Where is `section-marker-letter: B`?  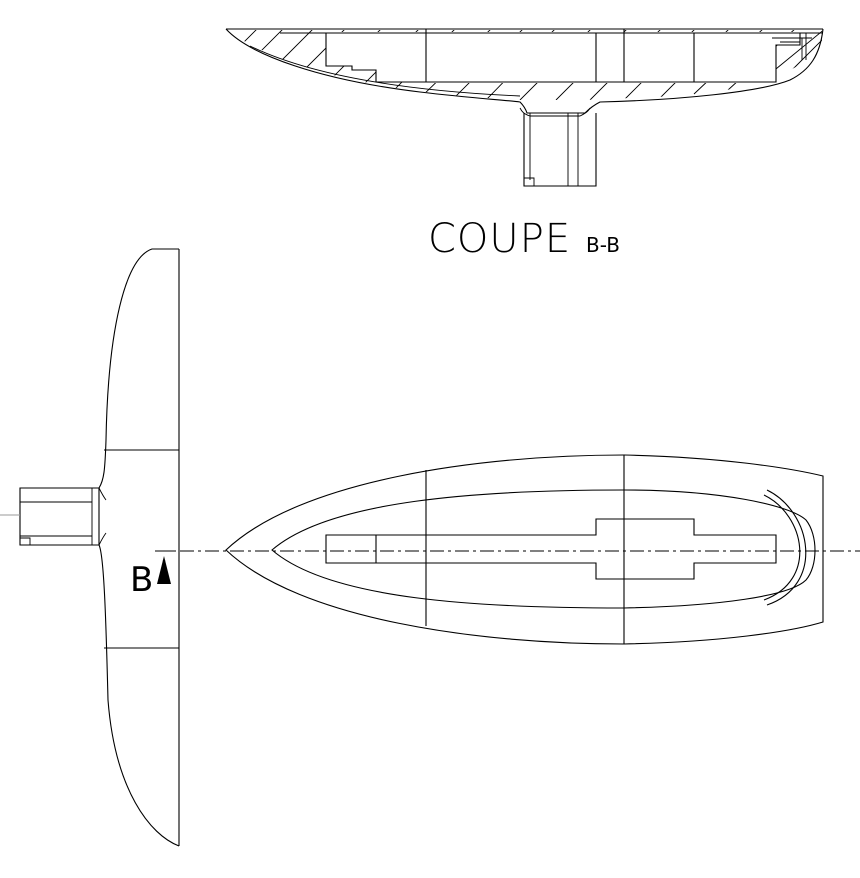 section-marker-letter: B is located at coordinates (141, 580).